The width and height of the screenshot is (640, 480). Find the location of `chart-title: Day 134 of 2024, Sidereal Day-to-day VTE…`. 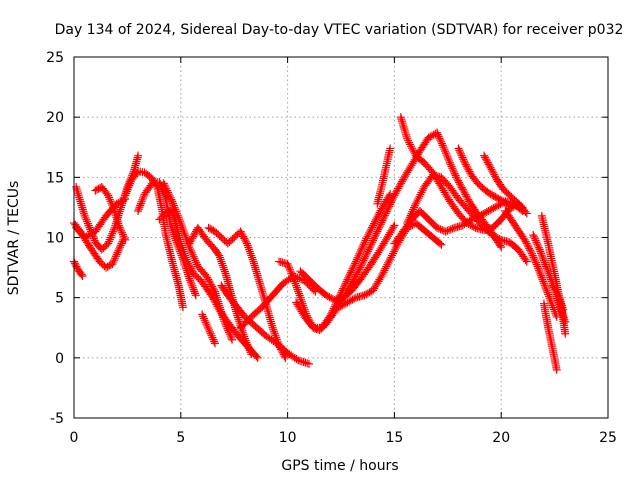

chart-title: Day 134 of 2024, Sidereal Day-to-day VTE… is located at coordinates (339, 30).